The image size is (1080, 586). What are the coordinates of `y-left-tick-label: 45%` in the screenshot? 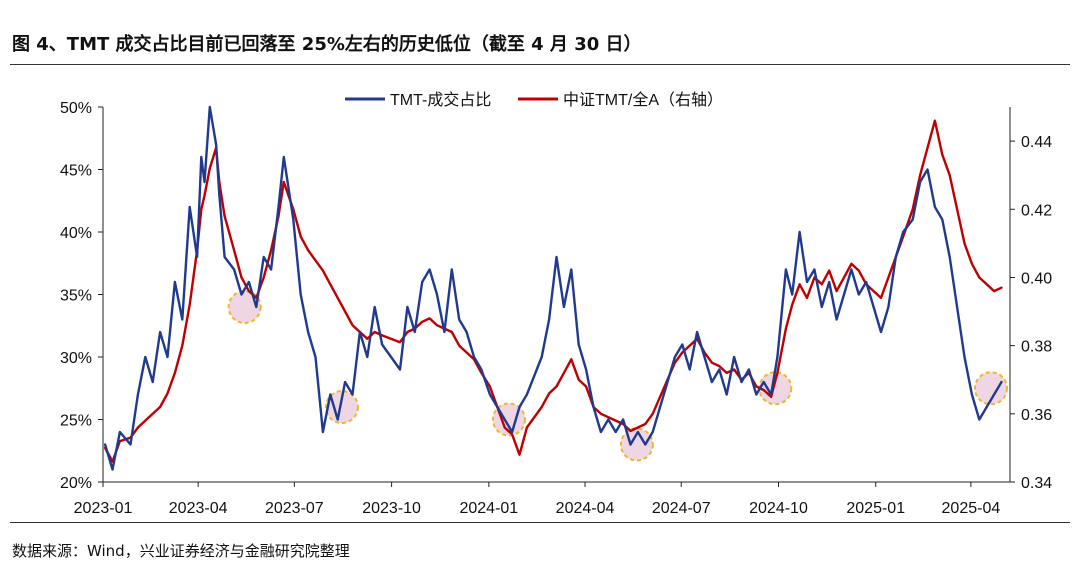 It's located at (76, 171).